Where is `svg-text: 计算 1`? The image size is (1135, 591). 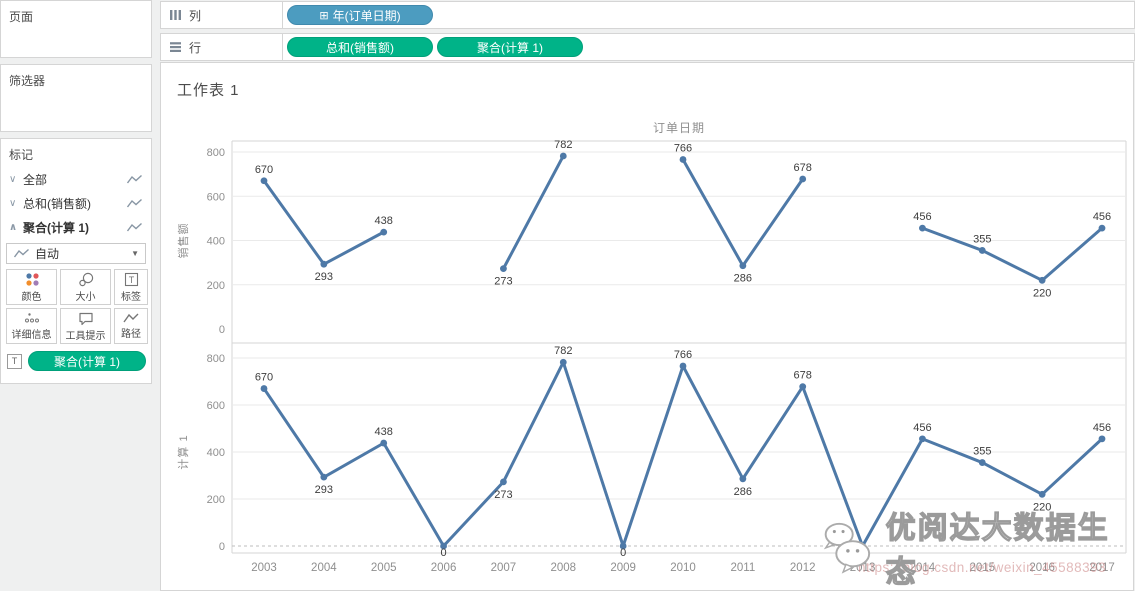 svg-text: 计算 1 is located at coordinates (183, 451).